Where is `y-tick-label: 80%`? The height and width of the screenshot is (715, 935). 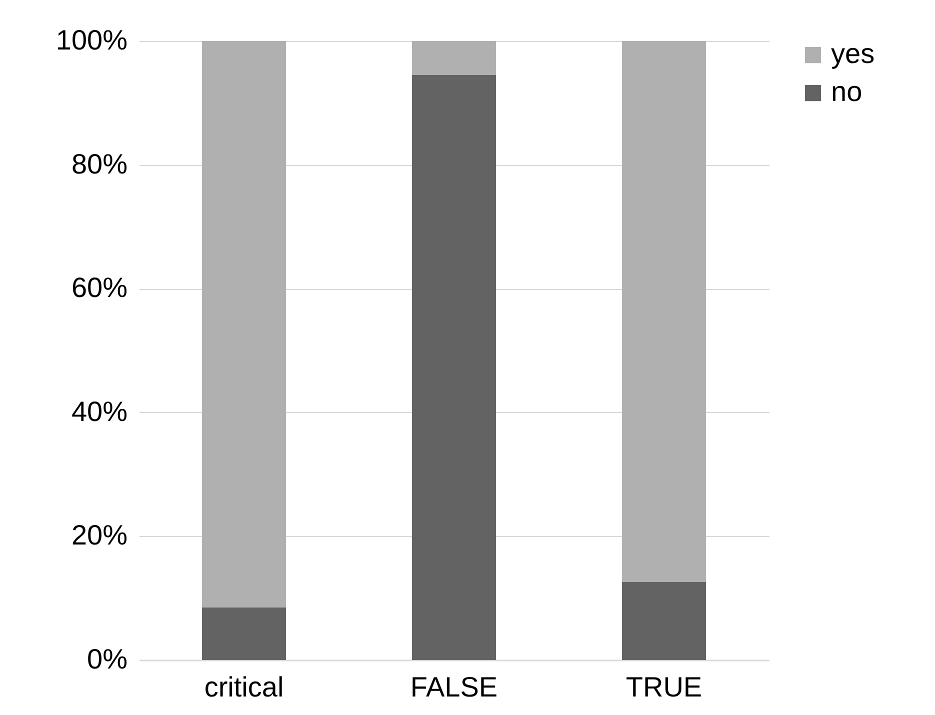 y-tick-label: 80% is located at coordinates (99, 164).